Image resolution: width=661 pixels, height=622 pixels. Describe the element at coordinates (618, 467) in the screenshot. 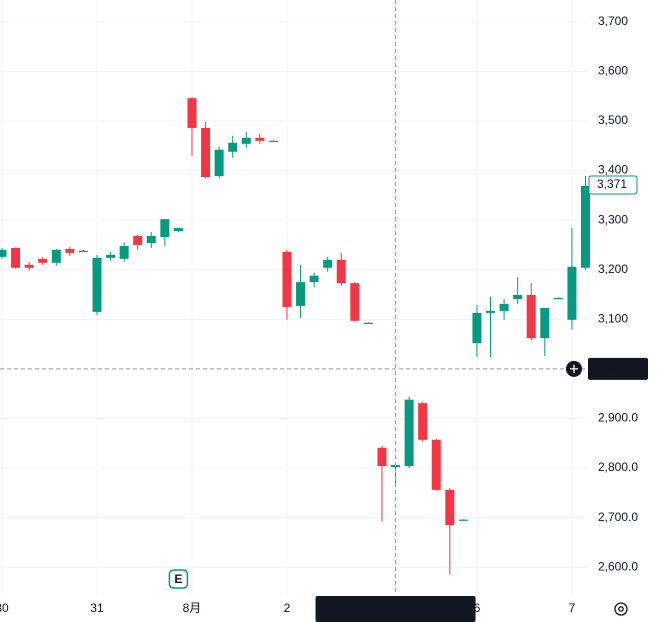

I see `y-tick-label: 2,800.0` at that location.